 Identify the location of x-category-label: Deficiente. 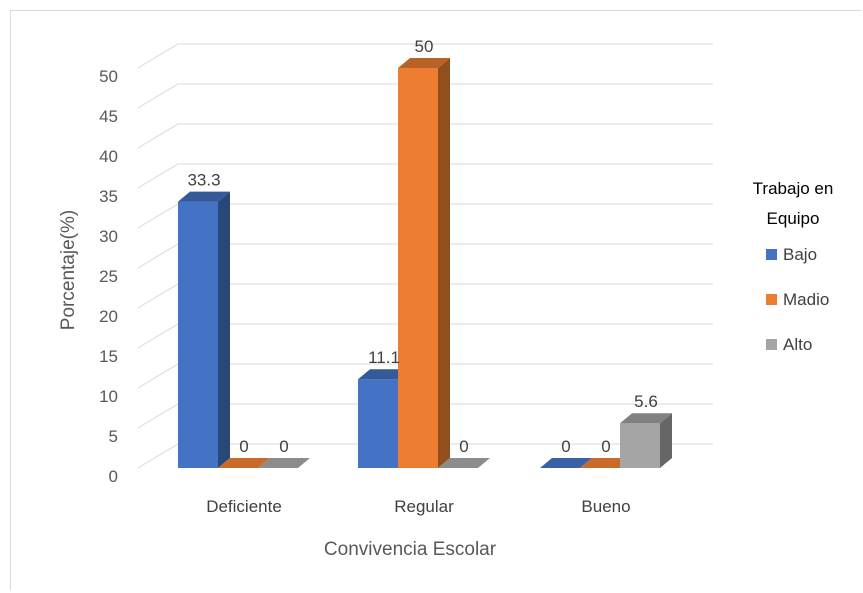
(244, 506).